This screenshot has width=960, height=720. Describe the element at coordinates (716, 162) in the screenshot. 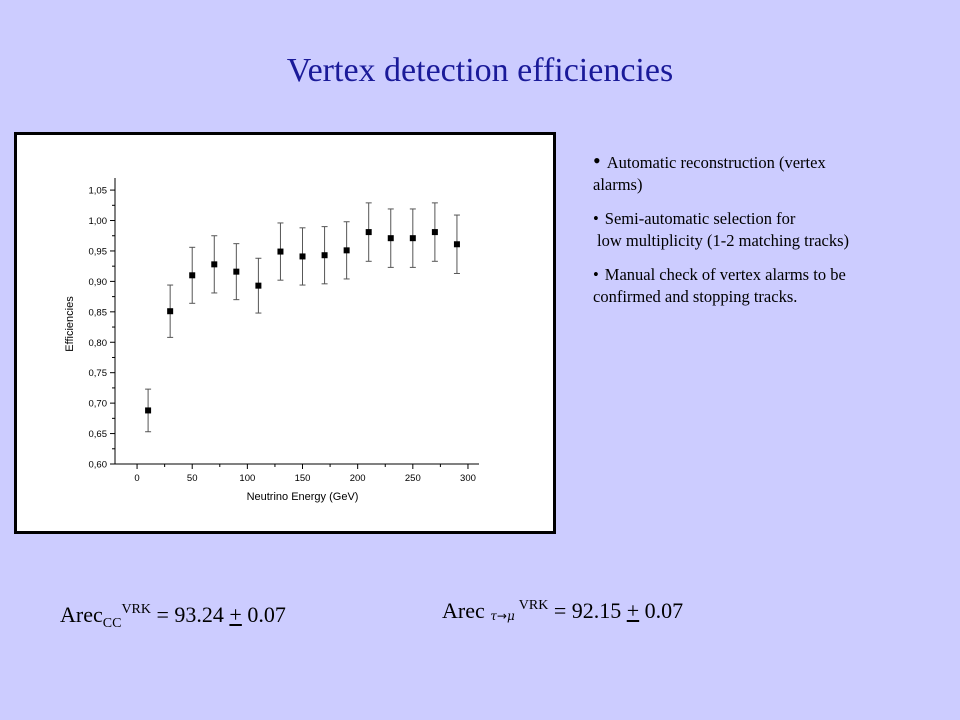

I see `bullet-1-line-1: Automatic reconstruction (vertex` at that location.